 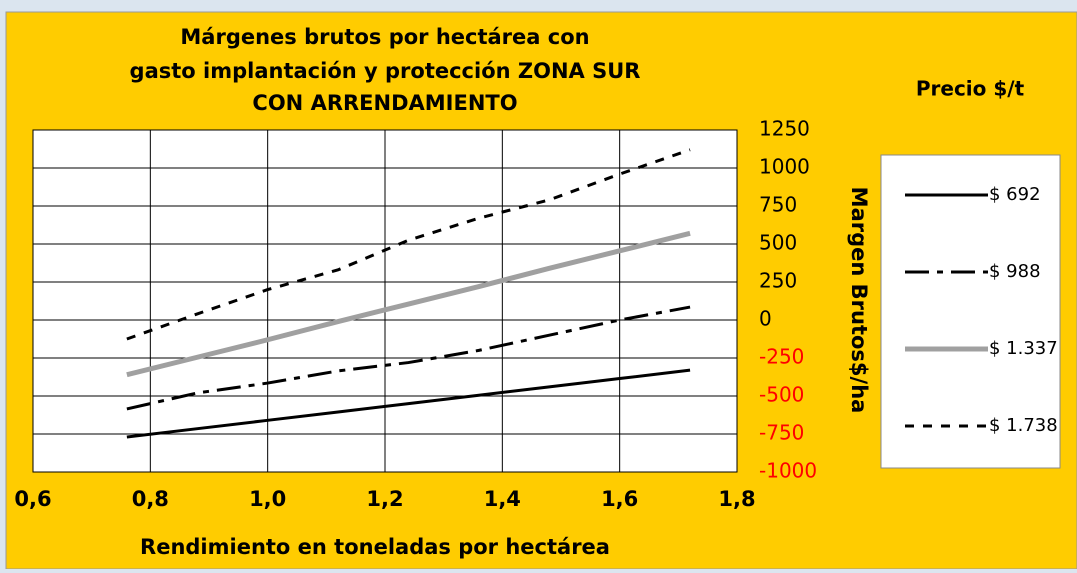 I want to click on legend-label: $ 692, so click(x=1015, y=194).